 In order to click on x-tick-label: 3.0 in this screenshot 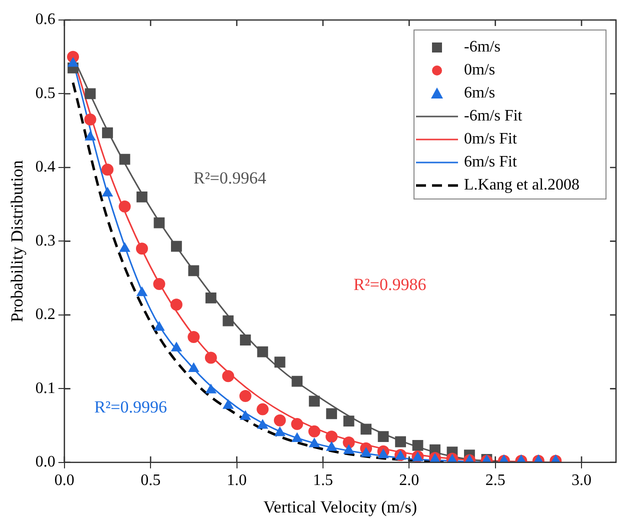, I will do `click(582, 481)`.